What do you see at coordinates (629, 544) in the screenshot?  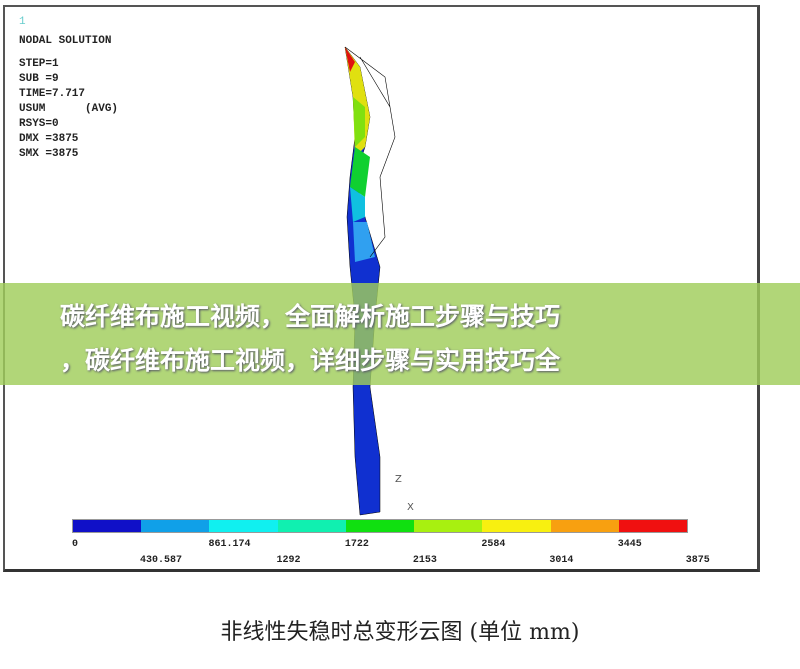 I see `legend-label: 3445` at bounding box center [629, 544].